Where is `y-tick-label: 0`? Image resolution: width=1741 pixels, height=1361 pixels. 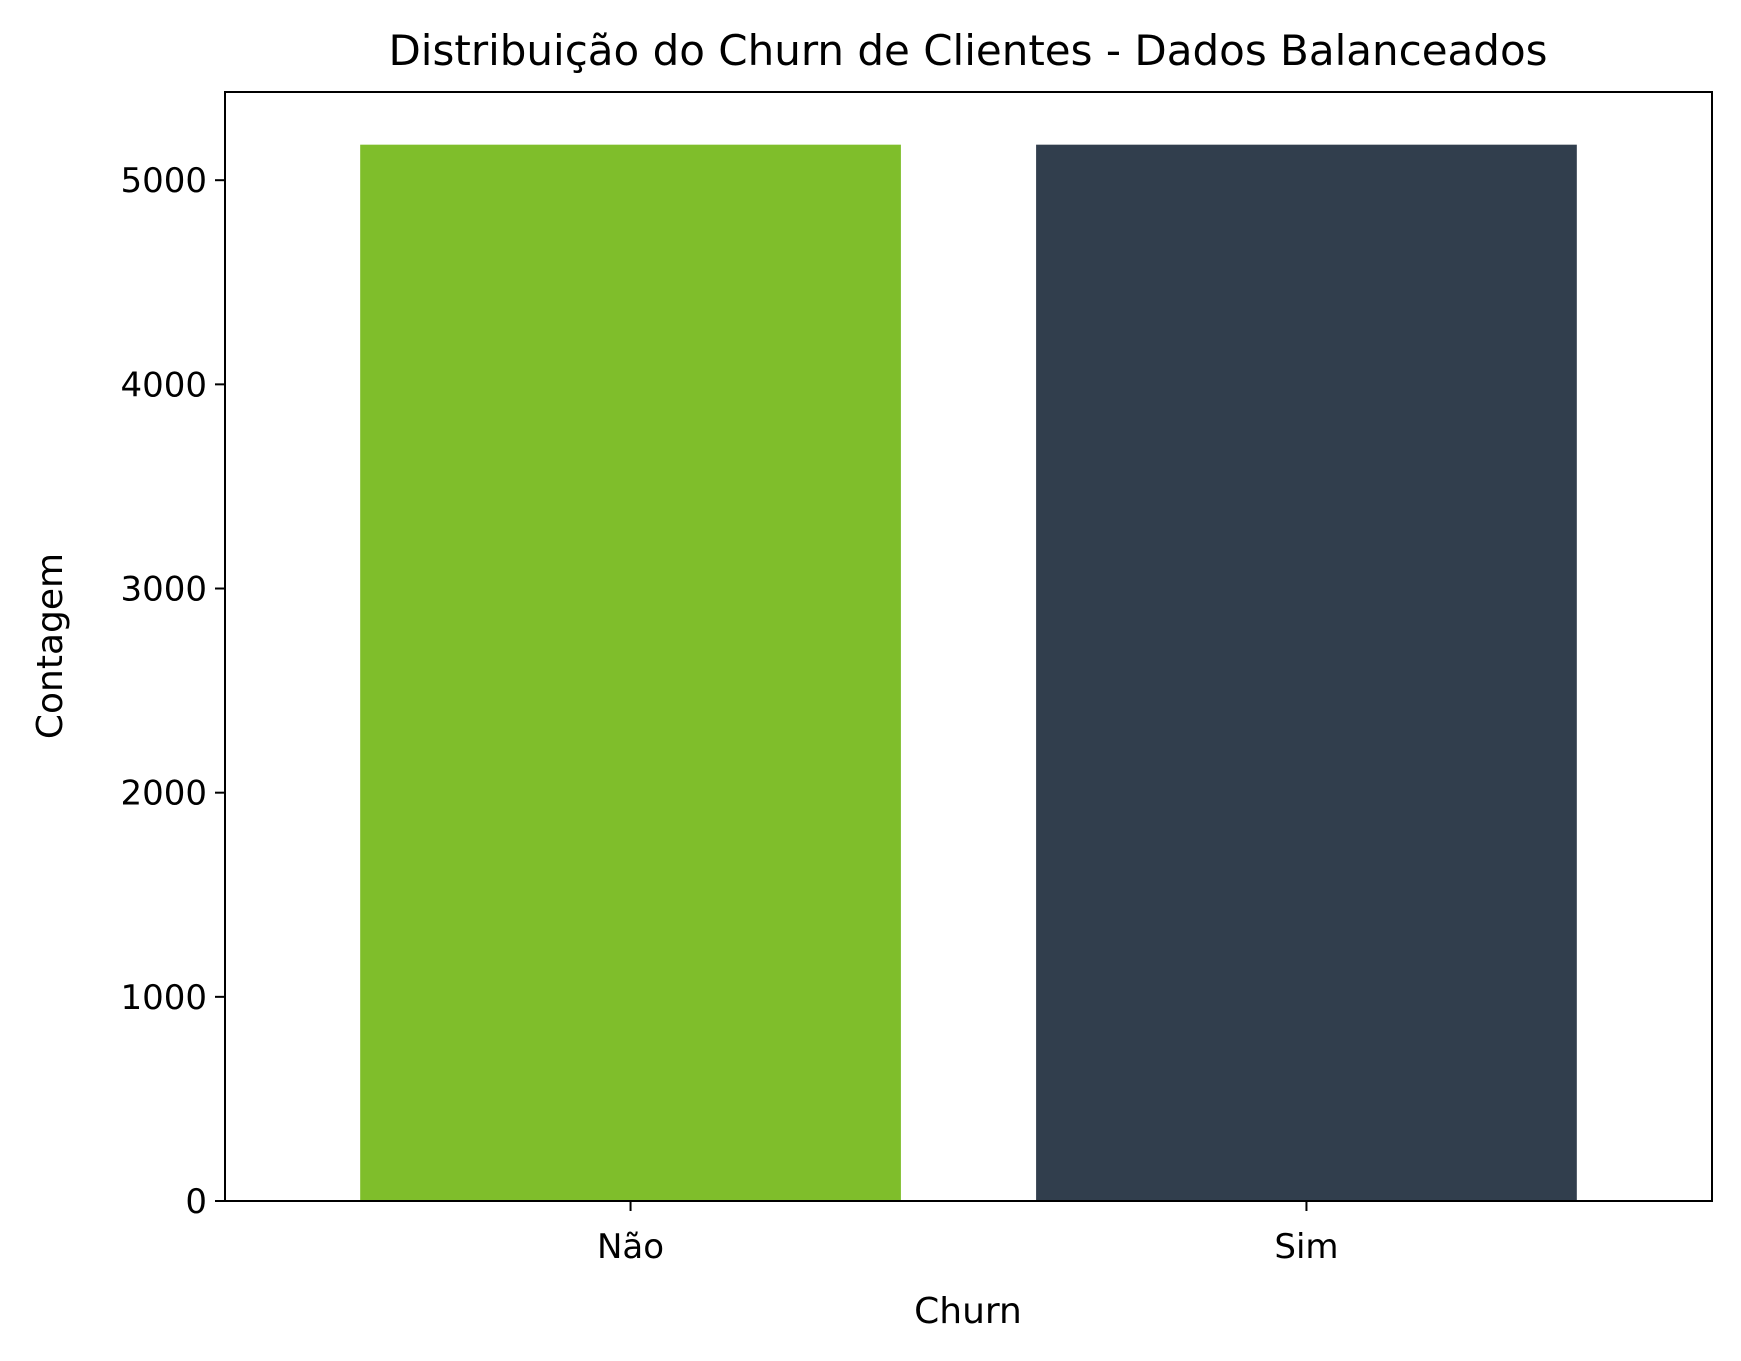 y-tick-label: 0 is located at coordinates (196, 1202).